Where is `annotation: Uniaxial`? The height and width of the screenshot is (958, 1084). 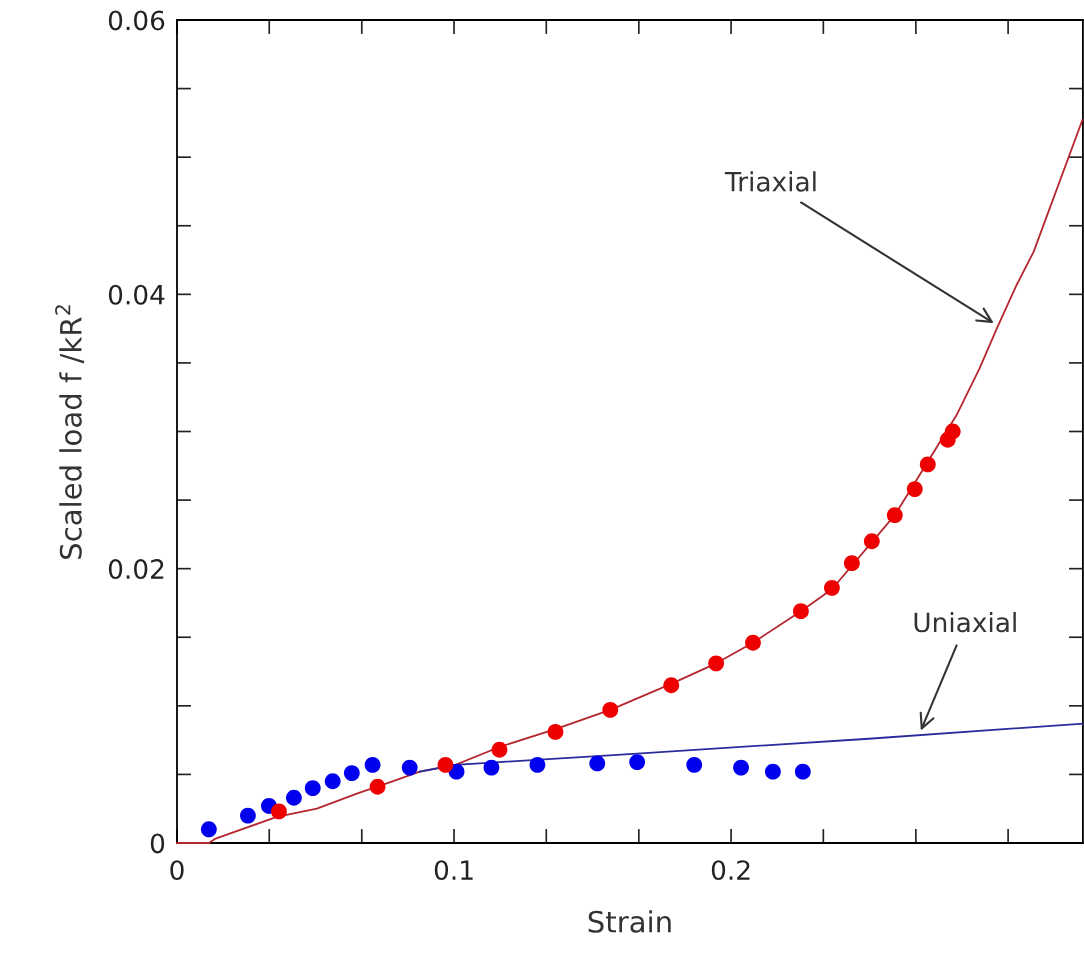 annotation: Uniaxial is located at coordinates (965, 622).